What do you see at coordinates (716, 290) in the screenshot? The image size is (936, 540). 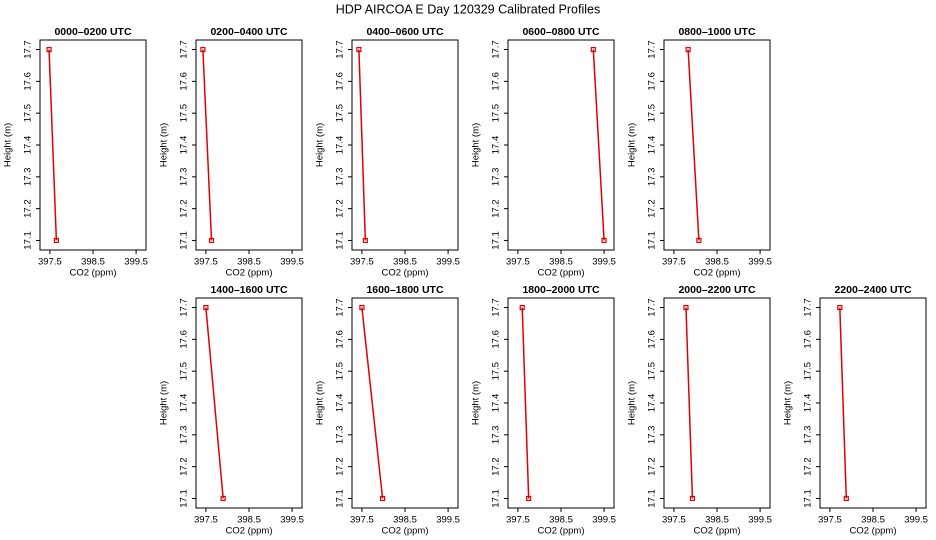 I see `panel-title: 2000–2200 UTC` at bounding box center [716, 290].